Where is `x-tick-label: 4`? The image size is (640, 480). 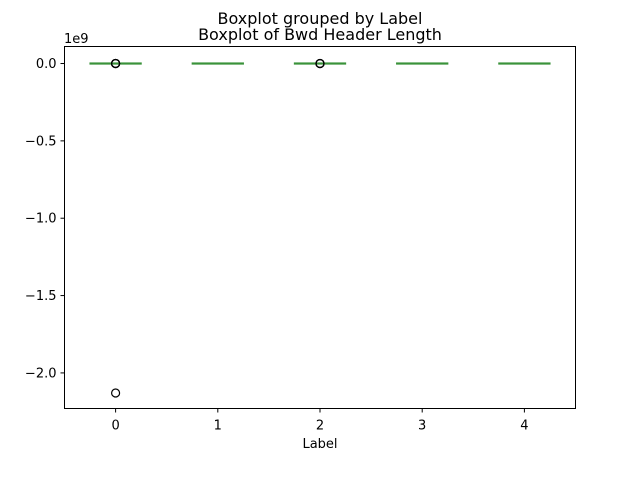
x-tick-label: 4 is located at coordinates (524, 426).